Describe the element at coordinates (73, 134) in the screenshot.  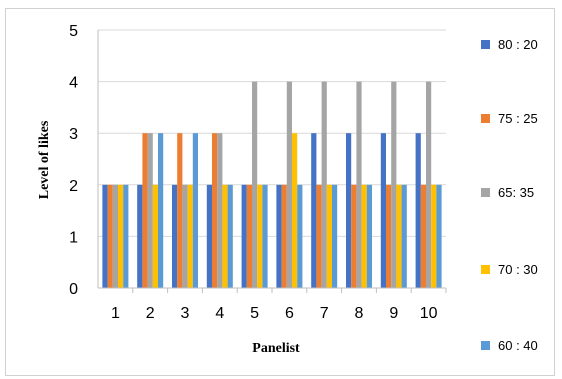
I see `y-tick-label: 3` at that location.